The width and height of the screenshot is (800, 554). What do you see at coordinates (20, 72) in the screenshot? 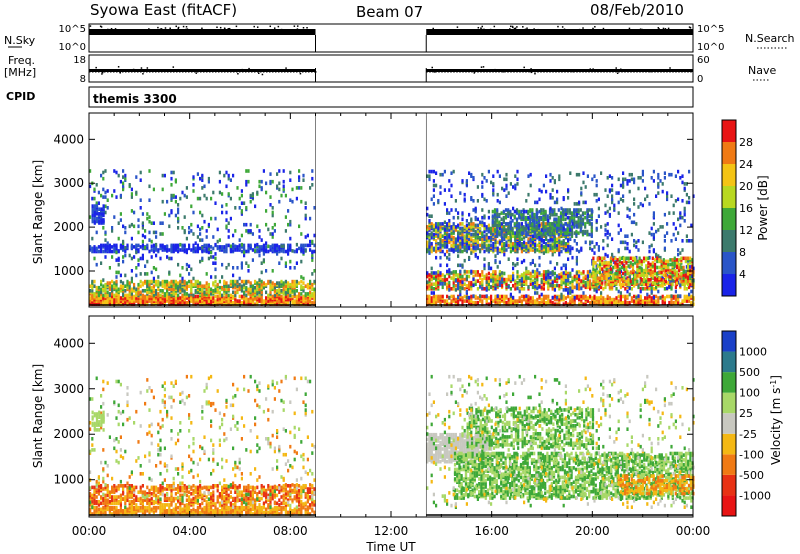
I see `freq-label-line2: [MHz]` at bounding box center [20, 72].